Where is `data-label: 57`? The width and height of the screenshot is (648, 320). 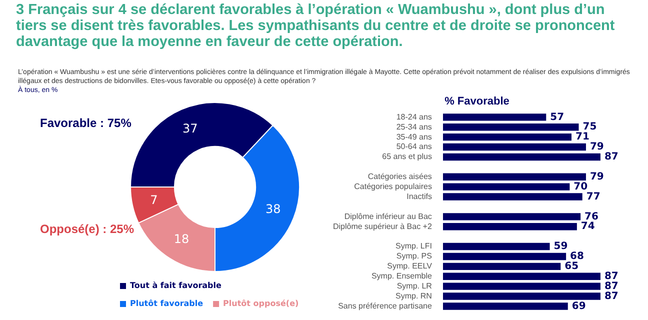 data-label: 57 is located at coordinates (557, 117).